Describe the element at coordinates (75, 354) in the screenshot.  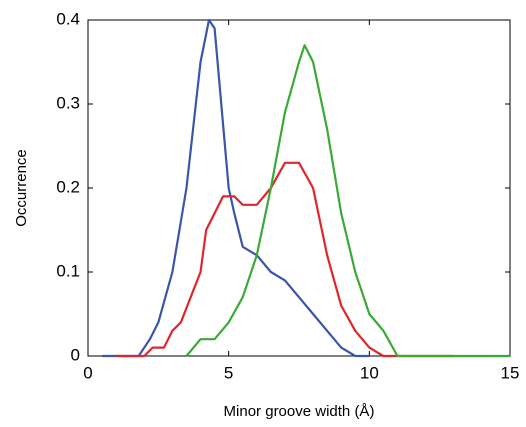
I see `y-tick-label: 0` at that location.